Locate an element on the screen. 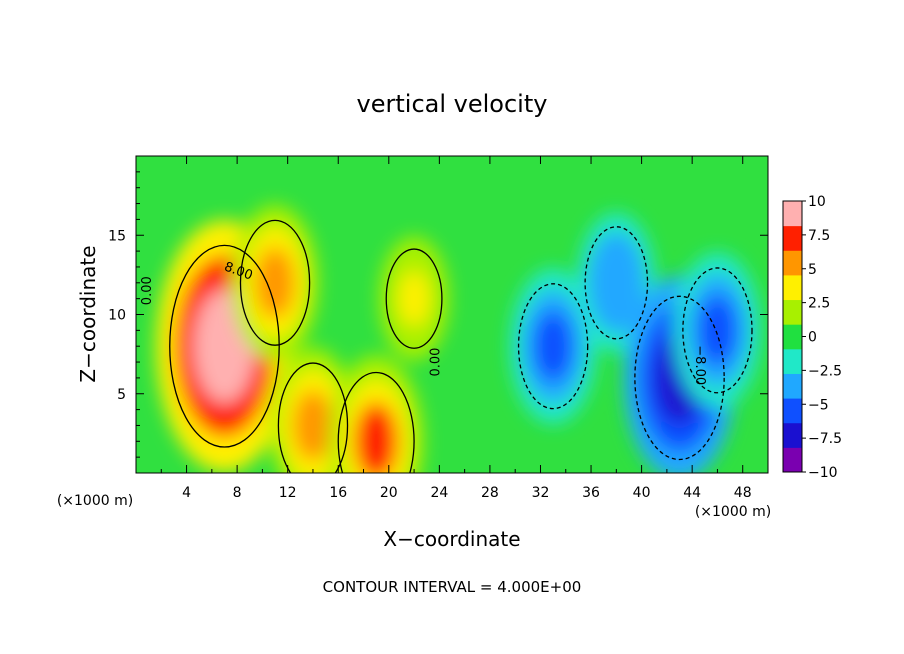 This screenshot has height=654, width=904. chart-title: vertical velocity is located at coordinates (452, 104).